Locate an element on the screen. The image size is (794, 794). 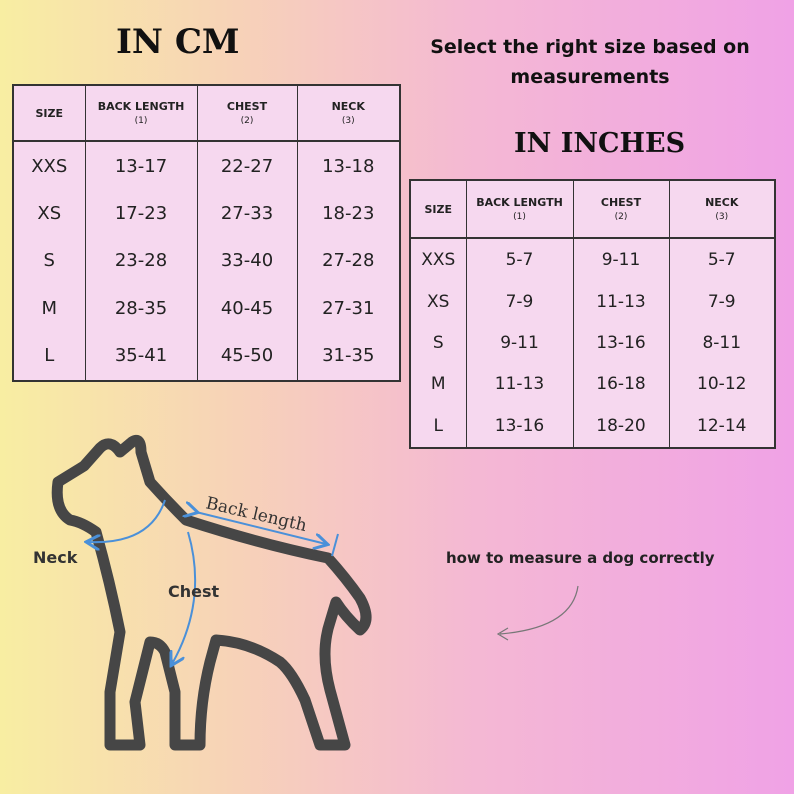
cell: 12-14 is located at coordinates (722, 425).